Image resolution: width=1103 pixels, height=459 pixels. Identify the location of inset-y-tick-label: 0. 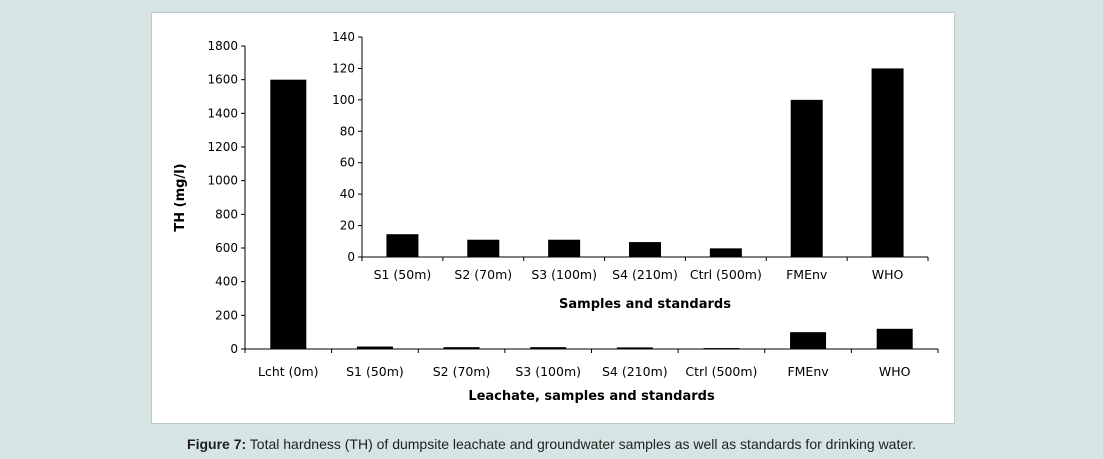
(351, 257).